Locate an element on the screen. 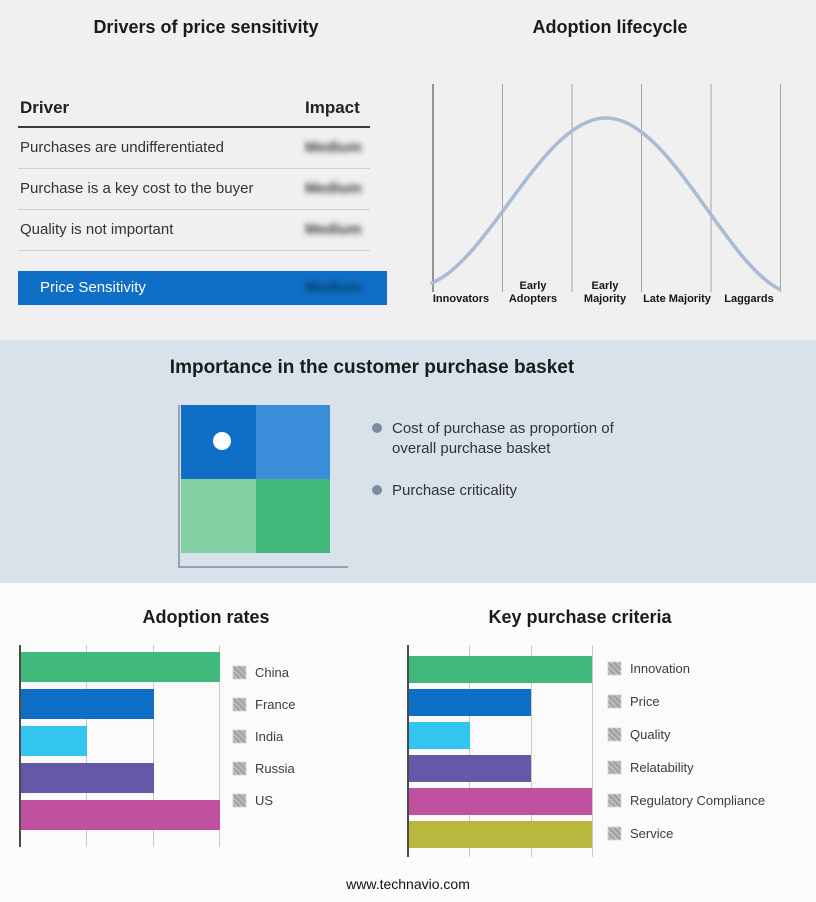  quadrant-cell-bottom-right is located at coordinates (292, 516).